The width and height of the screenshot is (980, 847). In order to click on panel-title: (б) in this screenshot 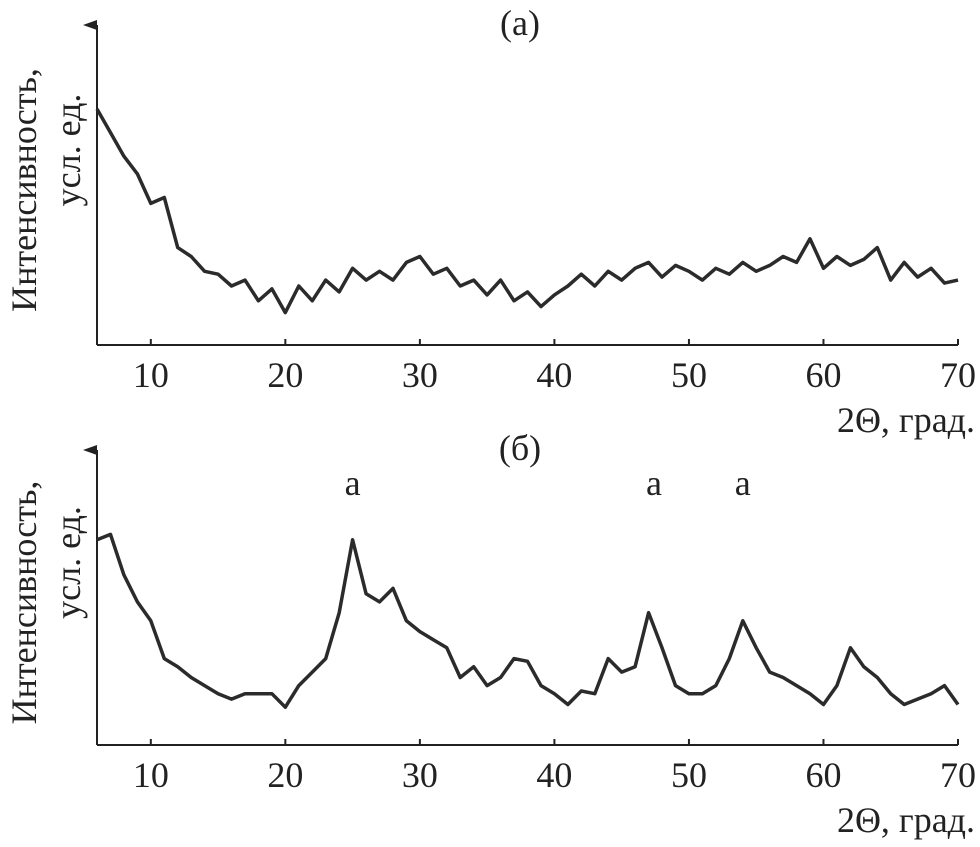, I will do `click(520, 448)`.